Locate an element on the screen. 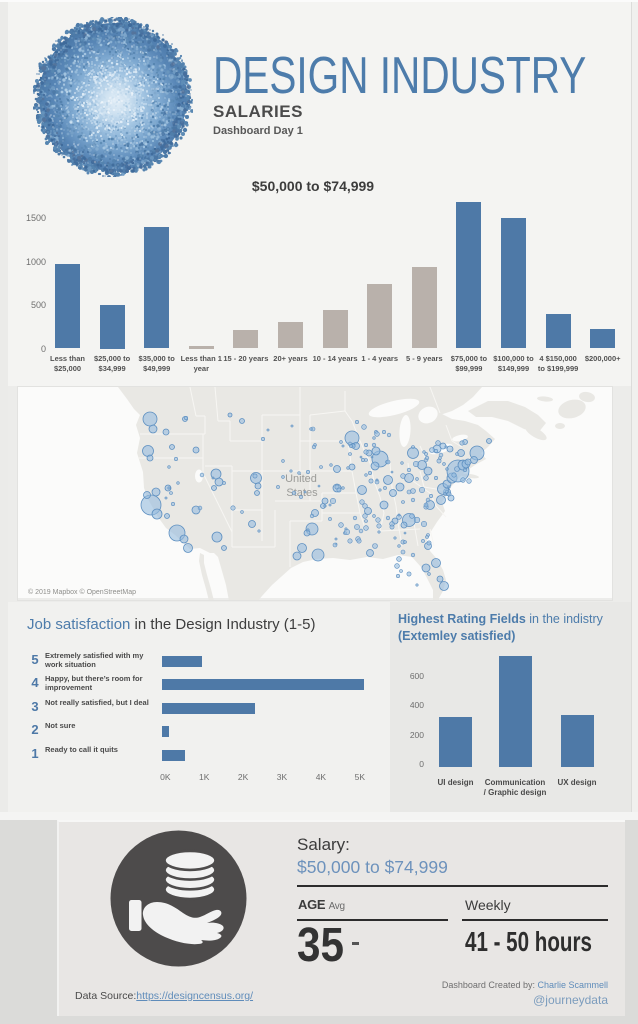 This screenshot has width=638, height=1024. svg-text: United is located at coordinates (301, 479).